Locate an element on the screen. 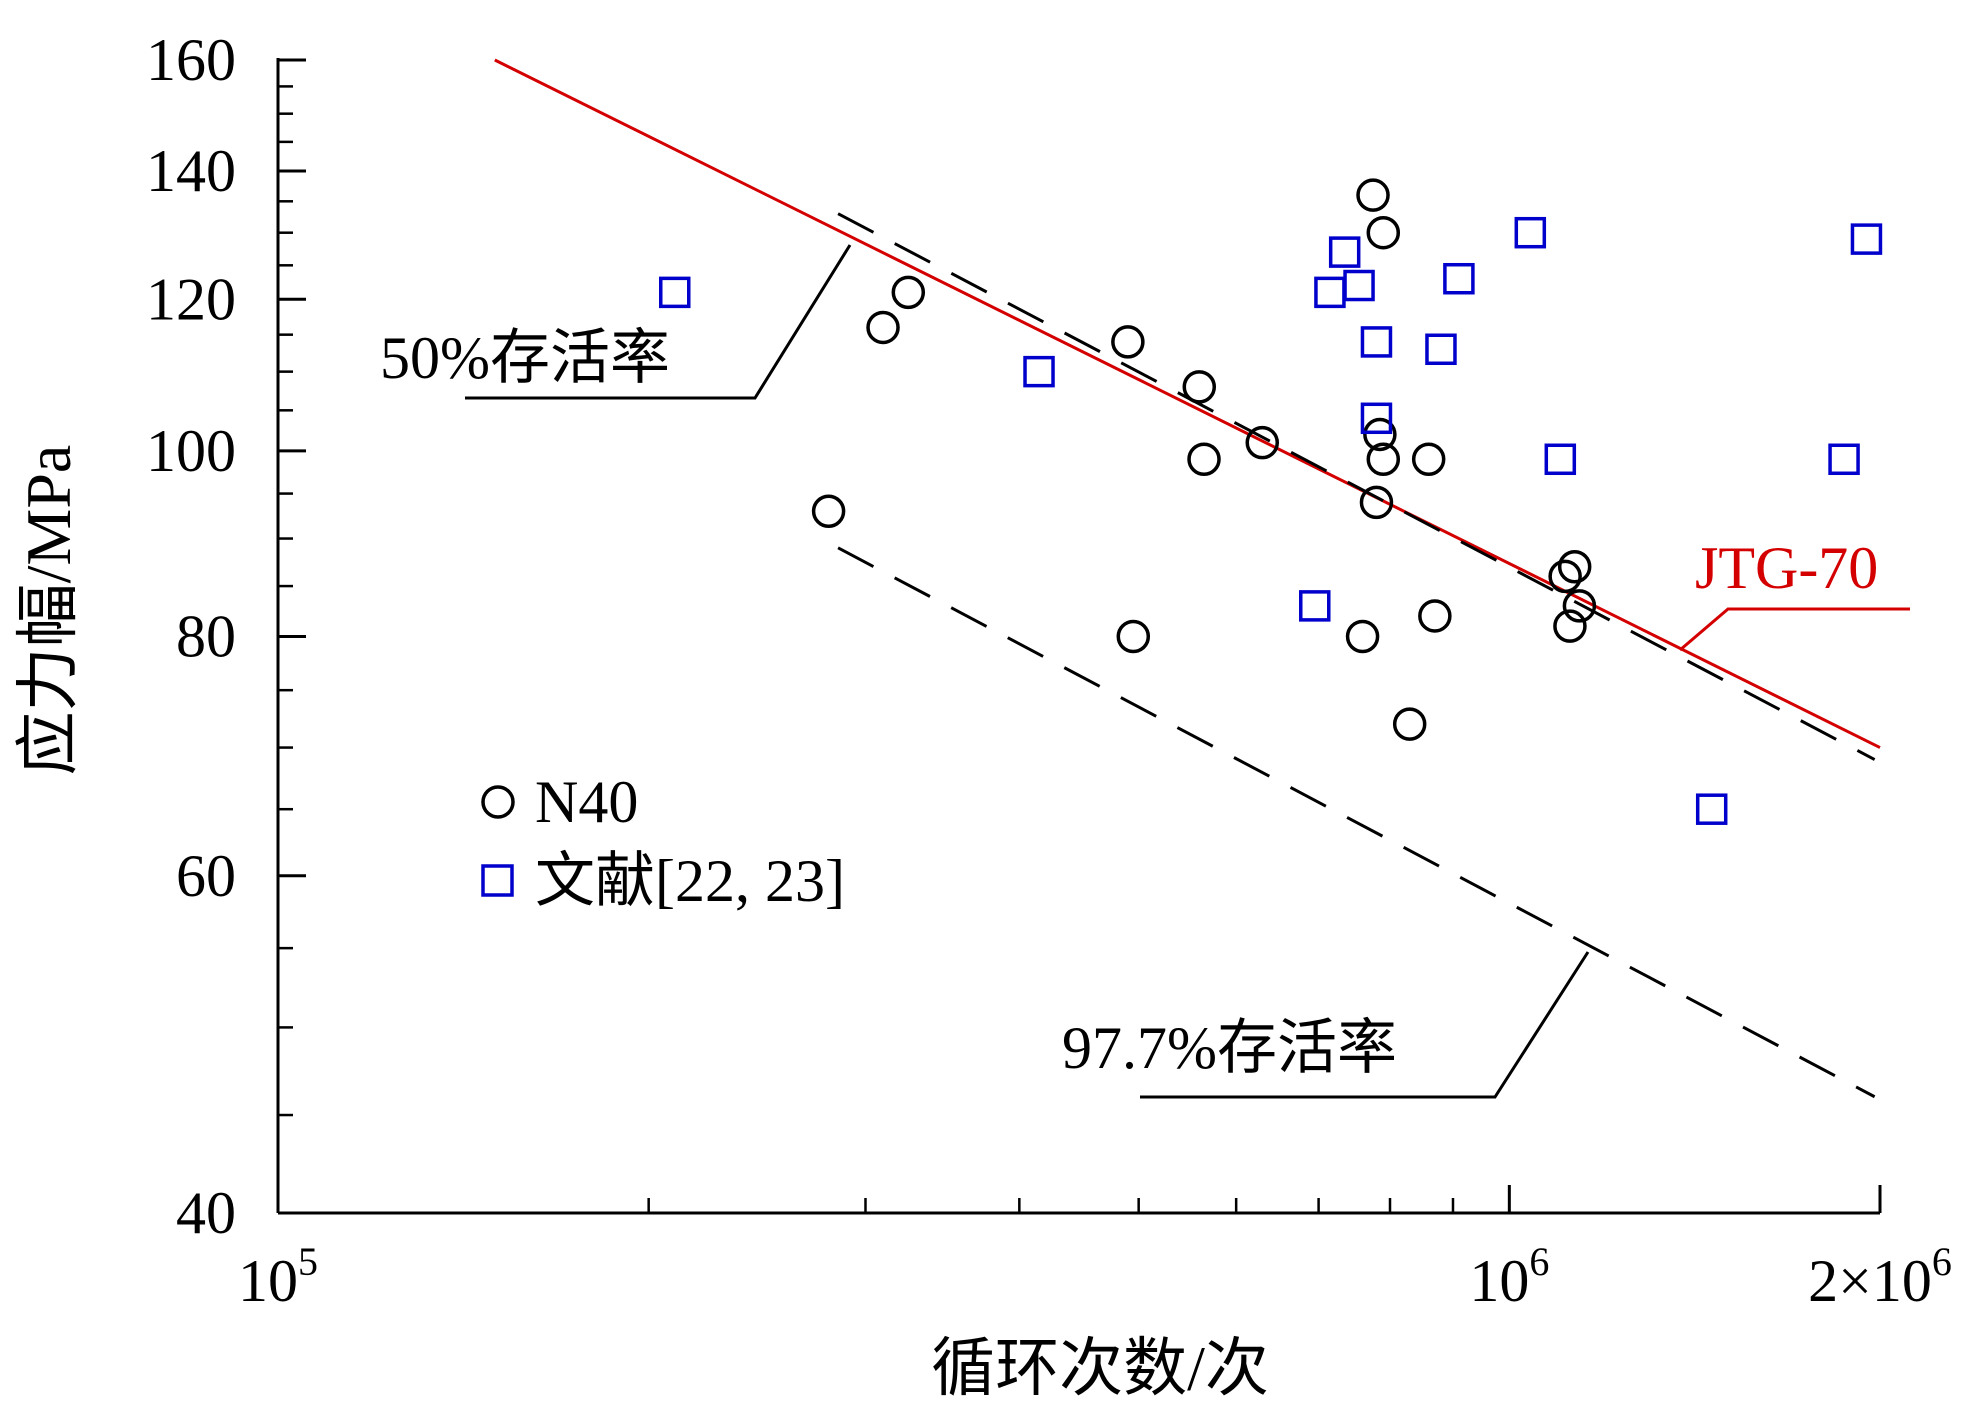 Image resolution: width=1971 pixels, height=1414 pixels. x-tick-label: 2×10⁶ is located at coordinates (1880, 1276).